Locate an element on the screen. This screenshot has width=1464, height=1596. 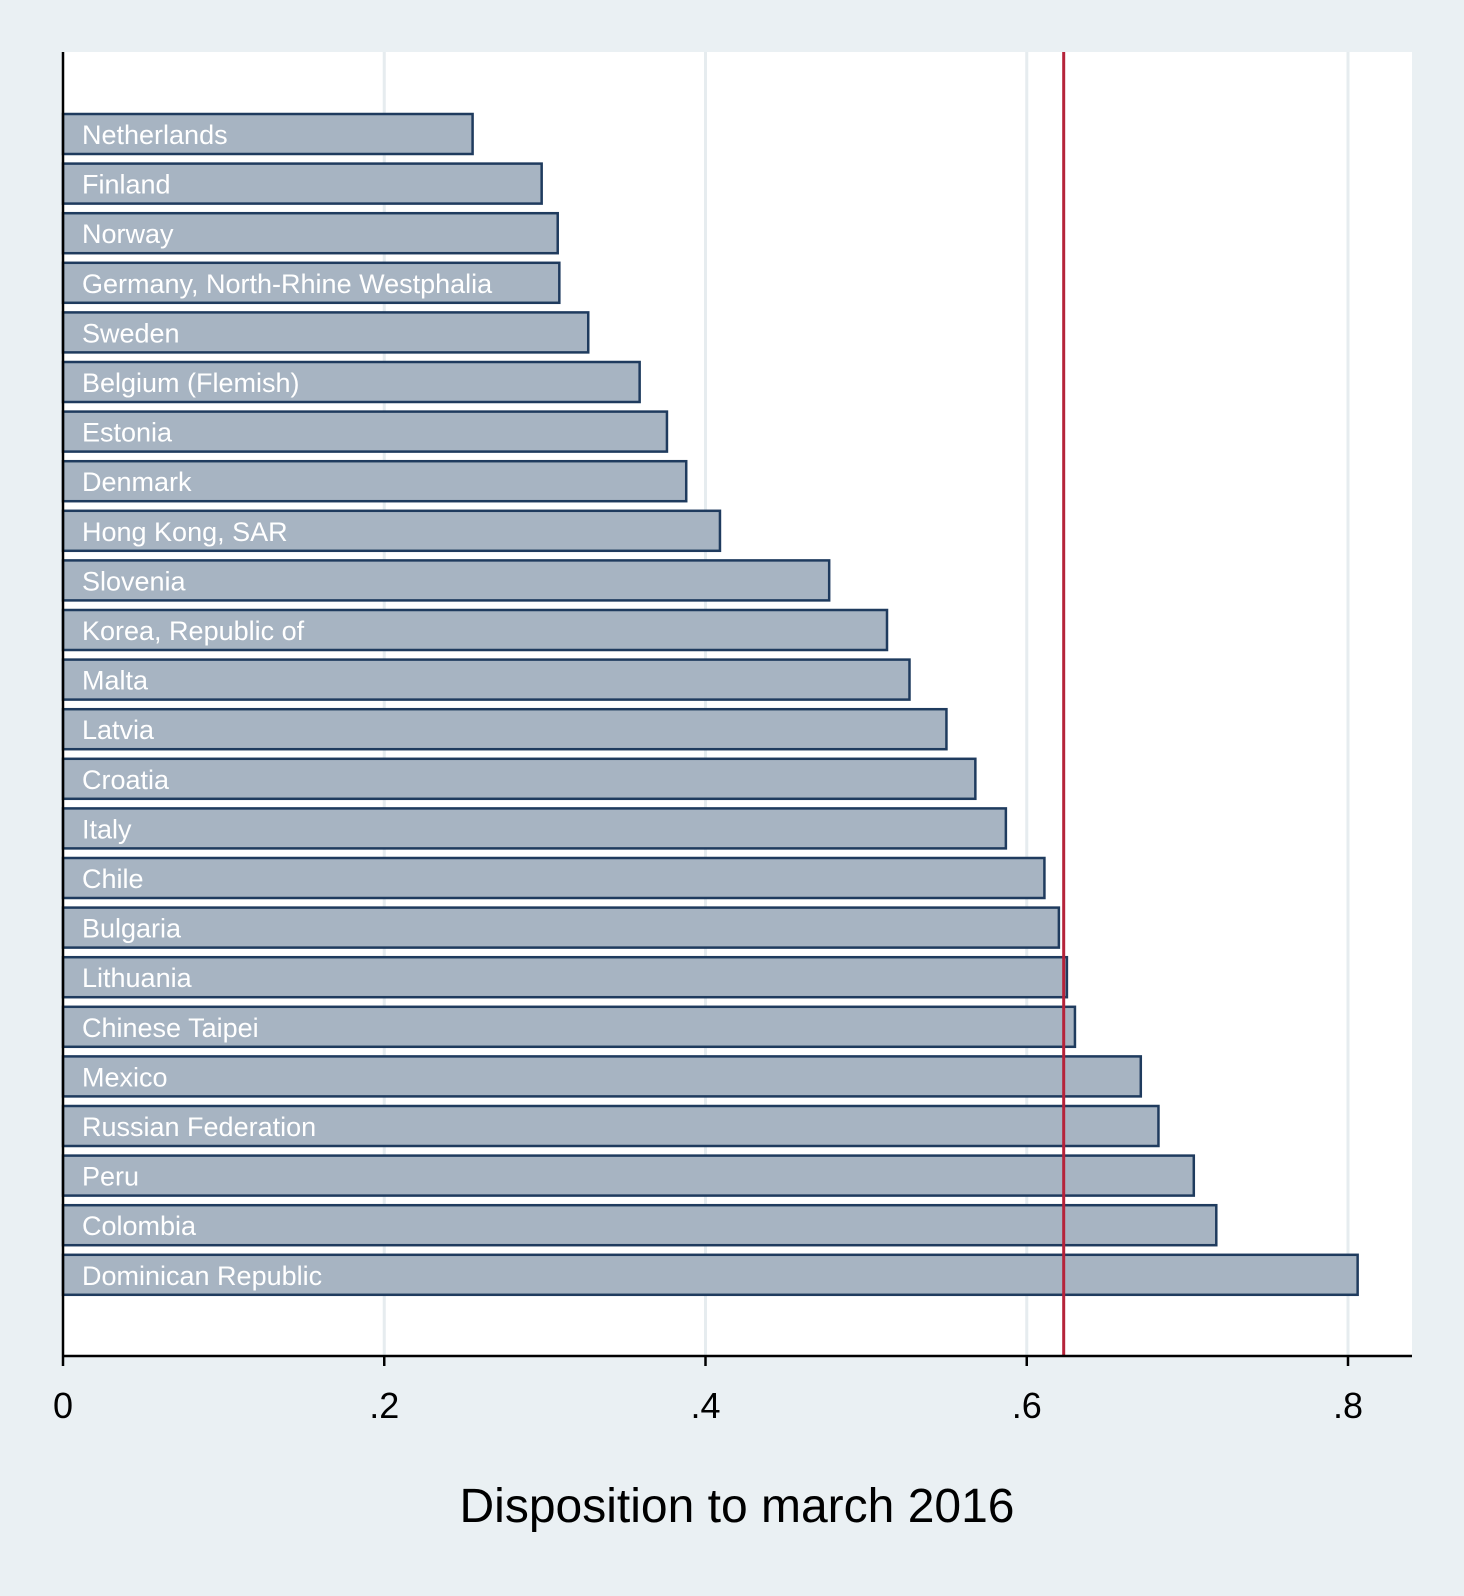
x-ticks: 0 .2 .4 .6 .8 is located at coordinates (708, 1391).